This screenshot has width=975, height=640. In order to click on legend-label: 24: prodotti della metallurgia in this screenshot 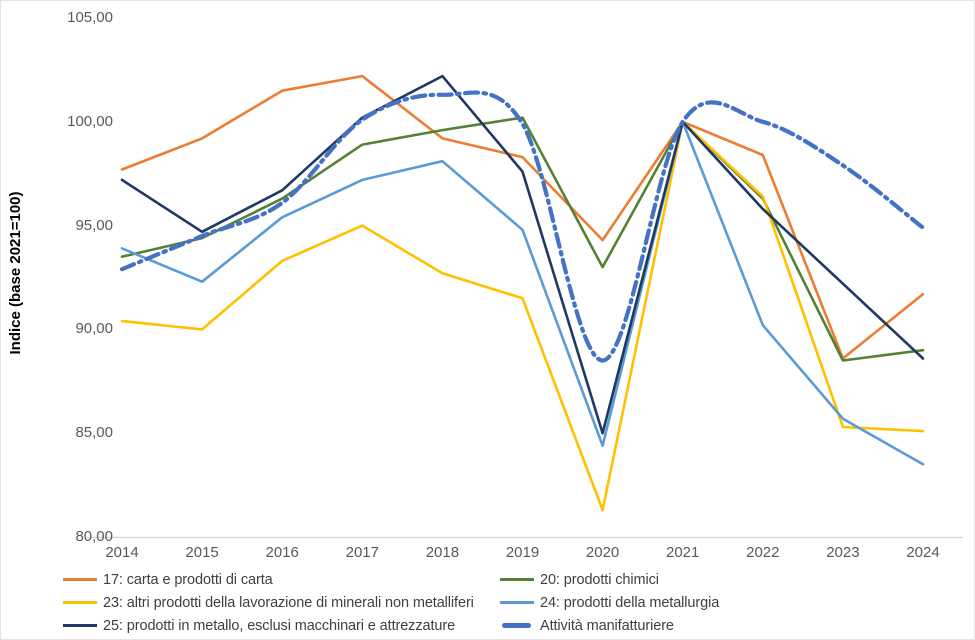, I will do `click(630, 602)`.